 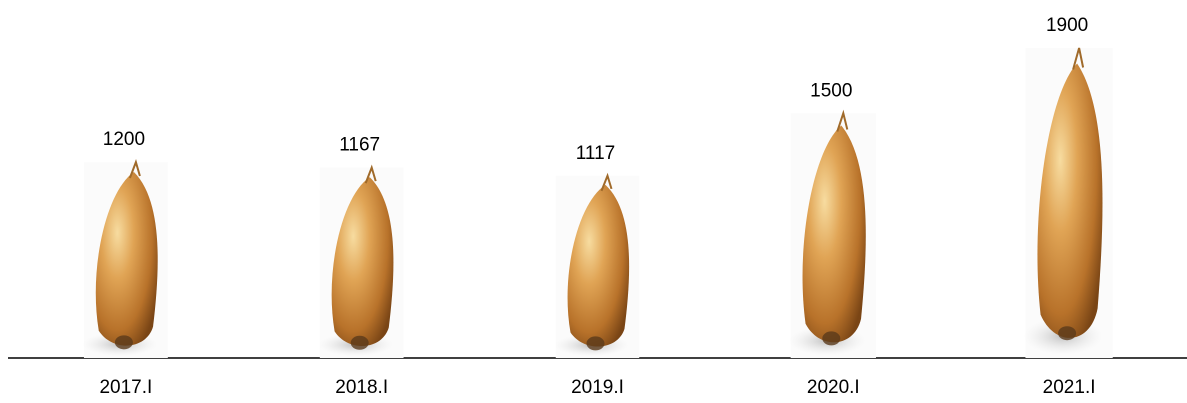 What do you see at coordinates (361, 387) in the screenshot?
I see `x-tick-label: 2018.I` at bounding box center [361, 387].